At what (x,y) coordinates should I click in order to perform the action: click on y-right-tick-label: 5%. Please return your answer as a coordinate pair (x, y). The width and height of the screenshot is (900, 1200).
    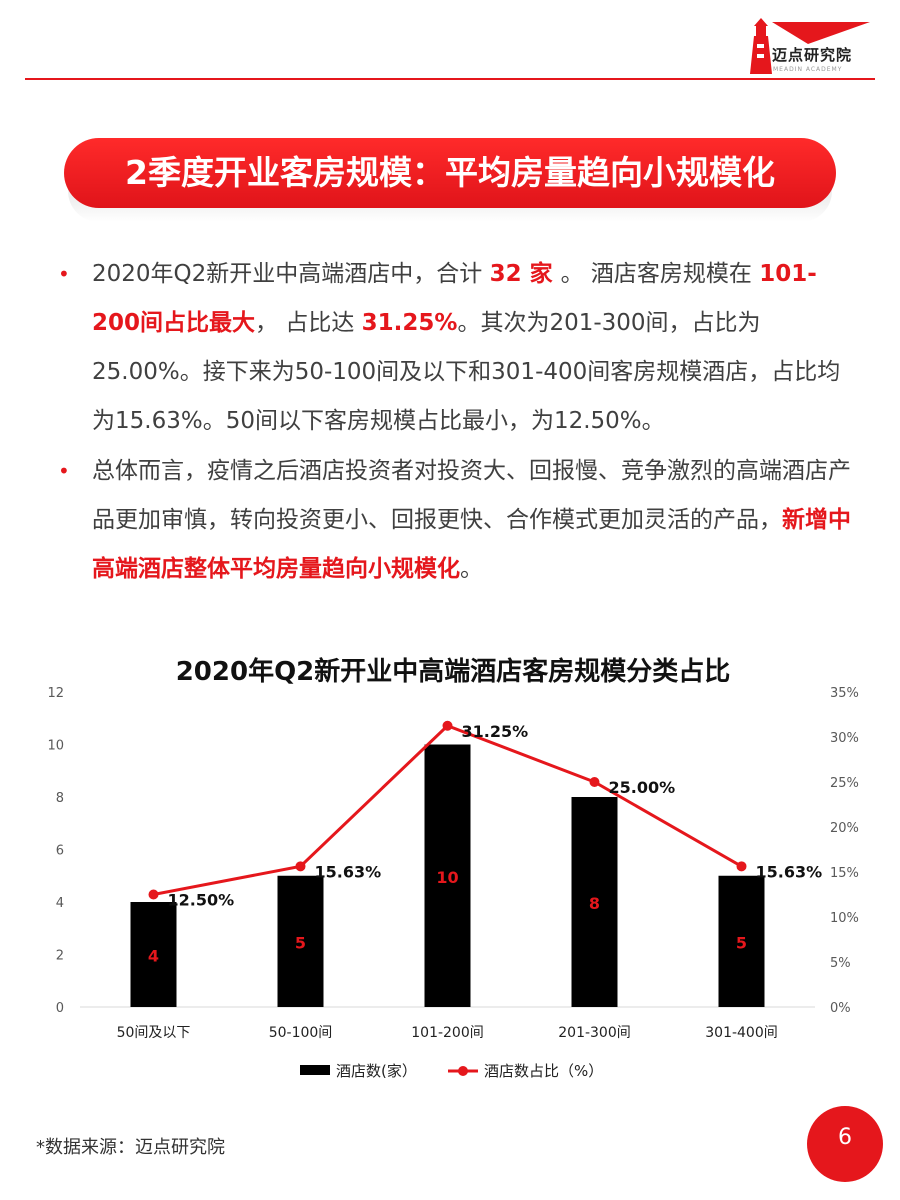
    Looking at the image, I should click on (840, 963).